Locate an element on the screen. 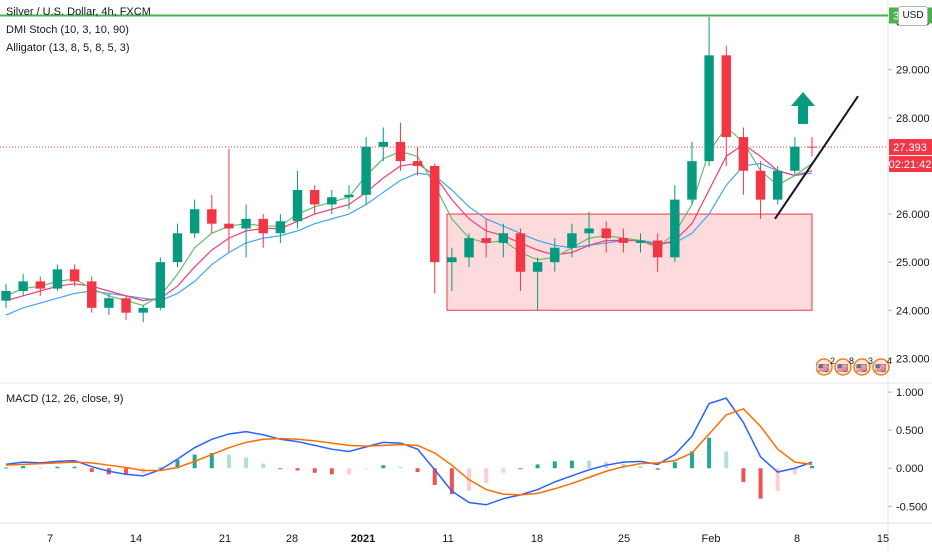  dmi-stoch-legend: DMI Stoch (10, 3, 10, 90) is located at coordinates (67, 30).